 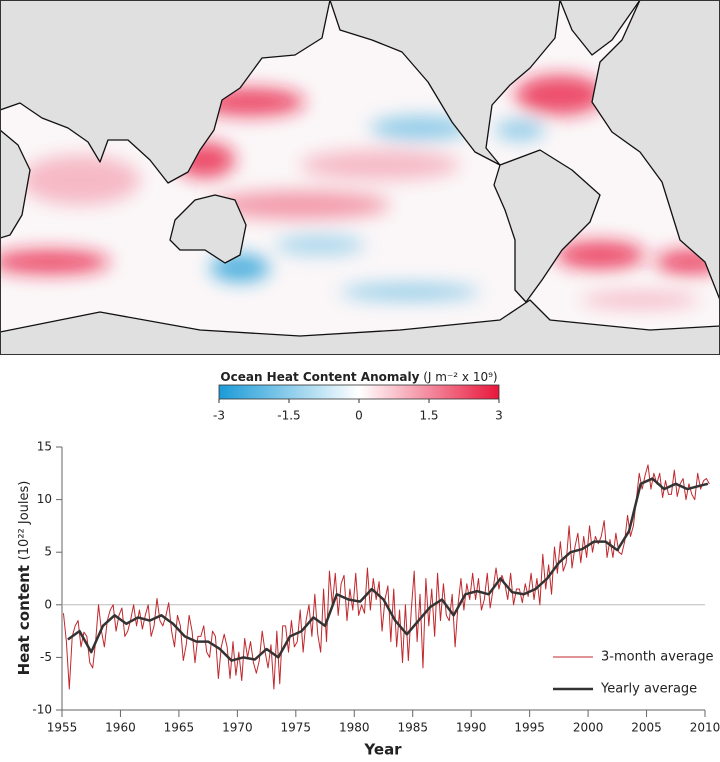 What do you see at coordinates (412, 728) in the screenshot?
I see `x-tick-label: 1985` at bounding box center [412, 728].